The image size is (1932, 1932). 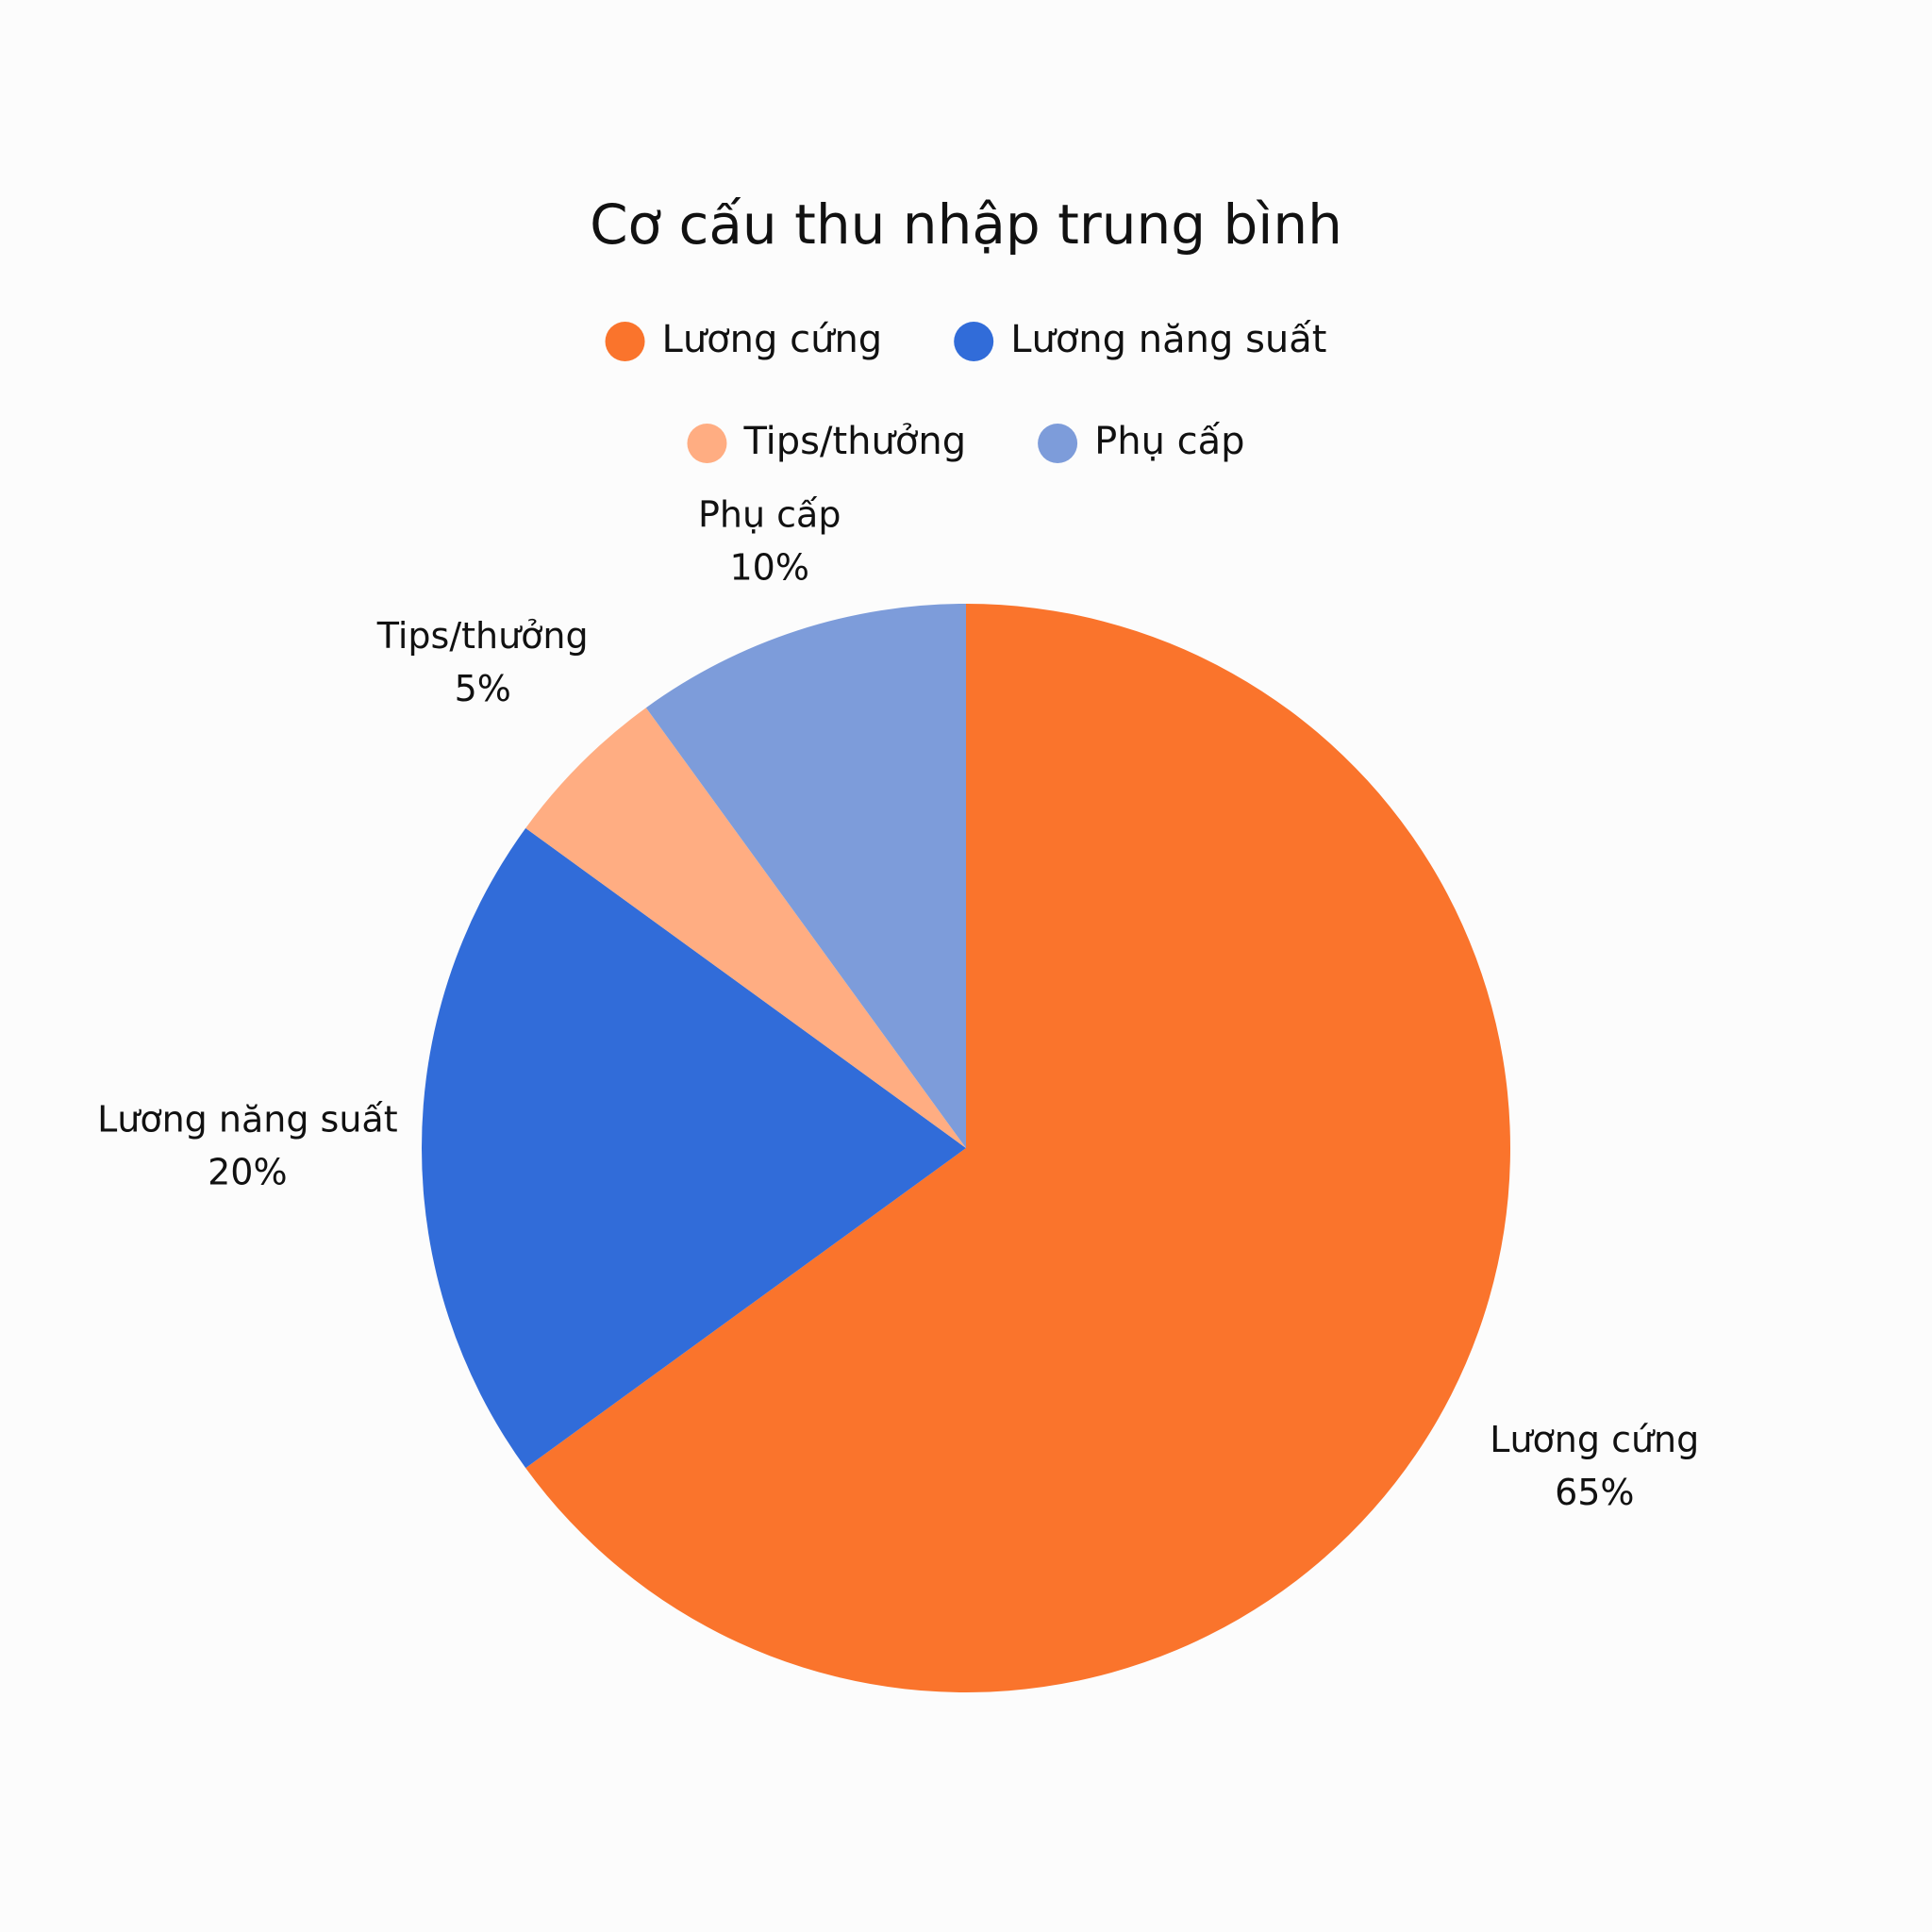 What do you see at coordinates (483, 688) in the screenshot?
I see `slice-value-label: 5%` at bounding box center [483, 688].